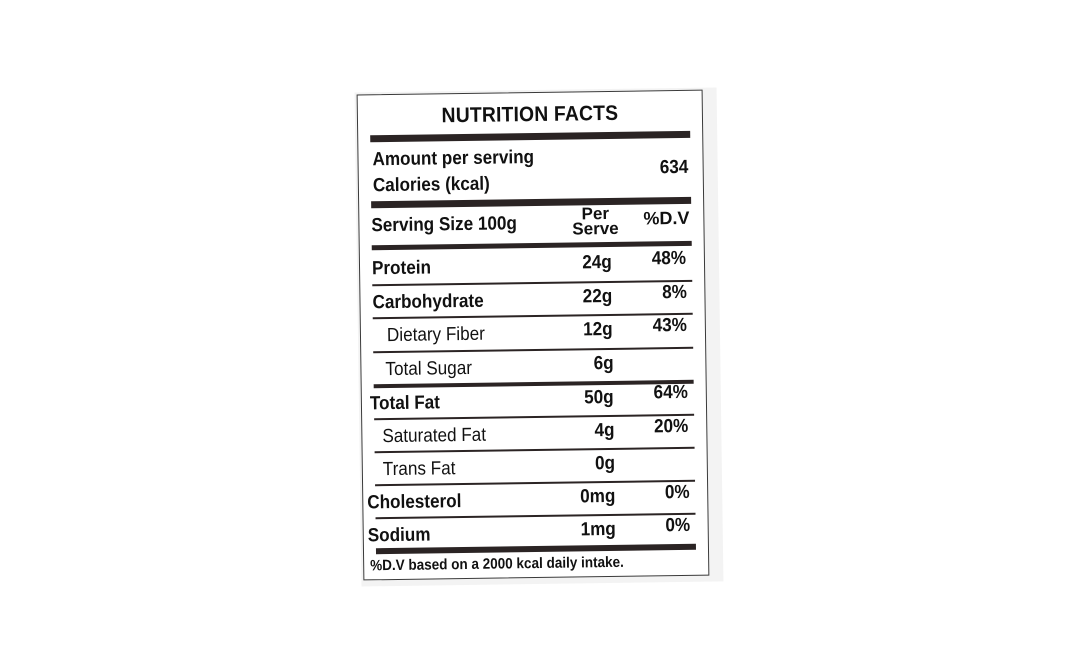 Image resolution: width=1068 pixels, height=671 pixels. I want to click on nutrient-dv: 20%, so click(671, 426).